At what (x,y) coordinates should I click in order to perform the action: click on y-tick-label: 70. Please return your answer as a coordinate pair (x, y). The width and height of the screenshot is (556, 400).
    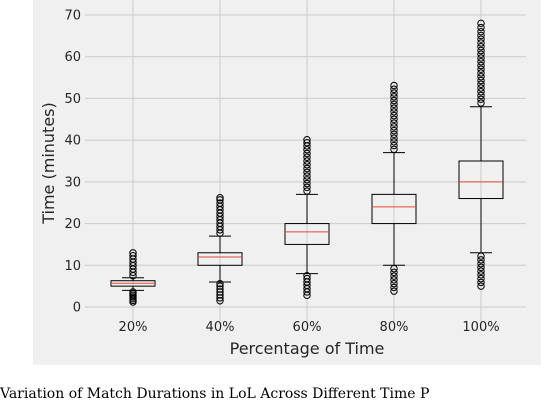
    Looking at the image, I should click on (72, 16).